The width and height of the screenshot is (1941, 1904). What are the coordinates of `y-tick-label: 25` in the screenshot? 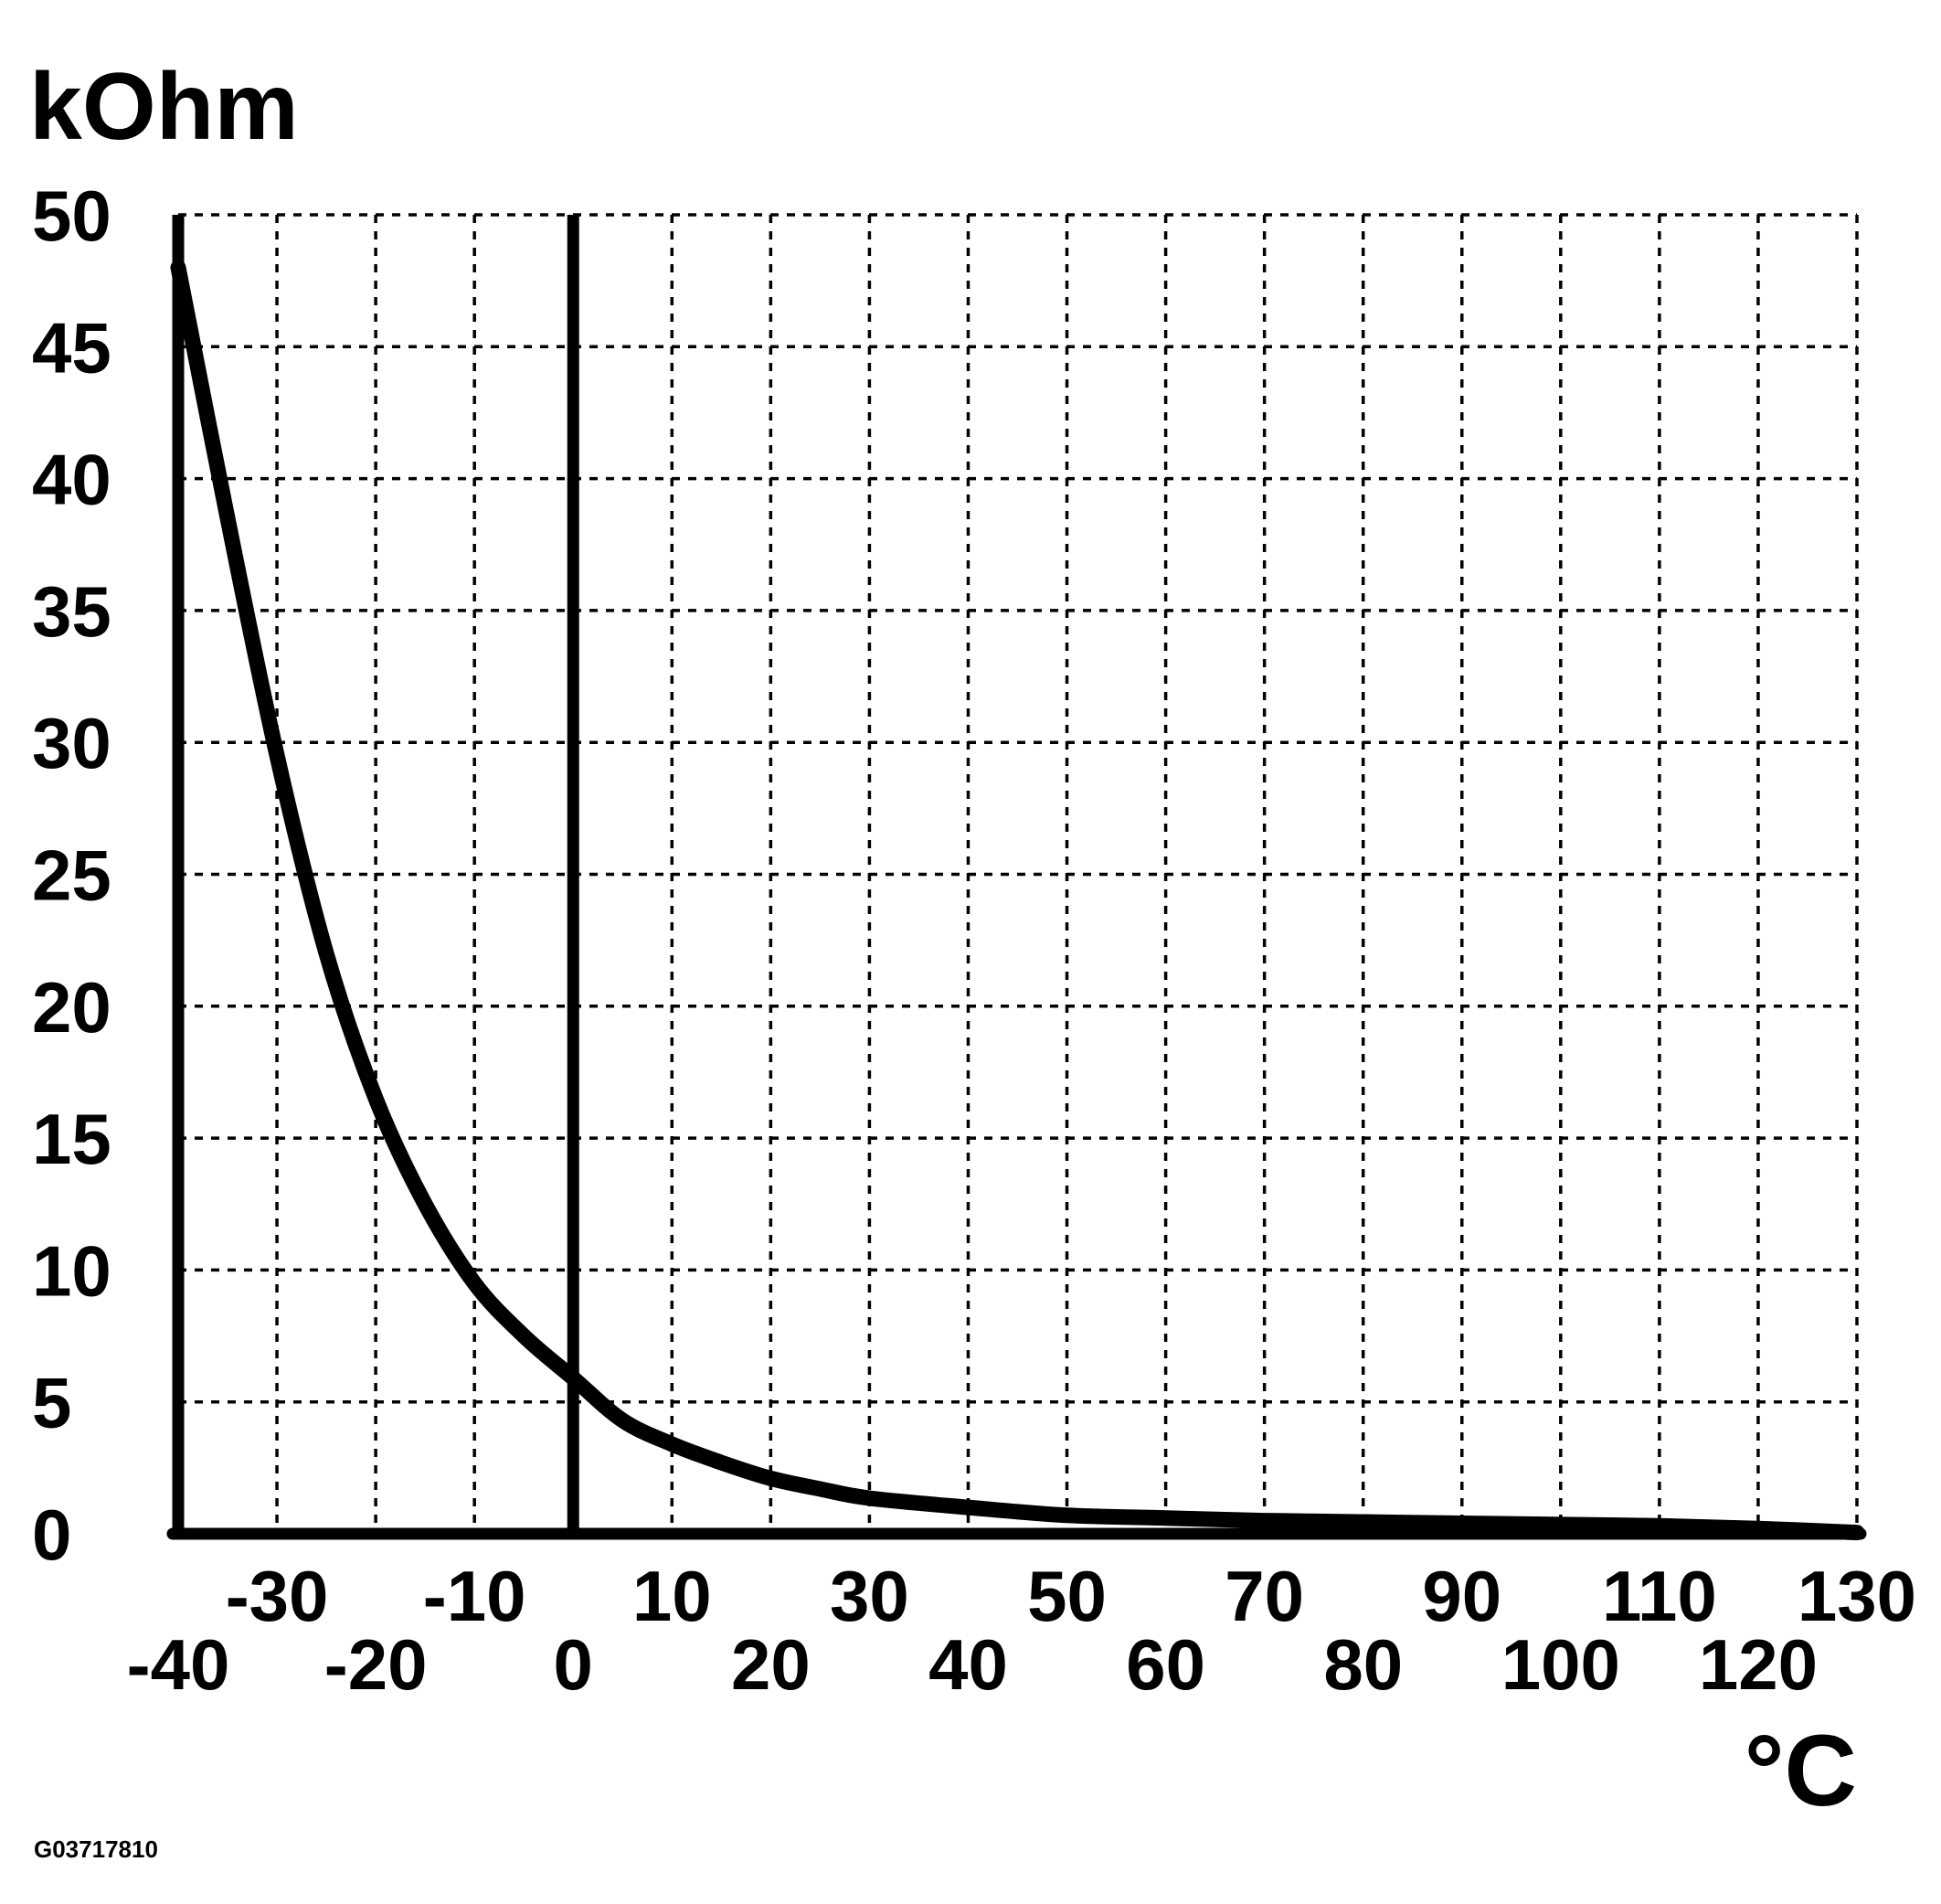 It's located at (72, 876).